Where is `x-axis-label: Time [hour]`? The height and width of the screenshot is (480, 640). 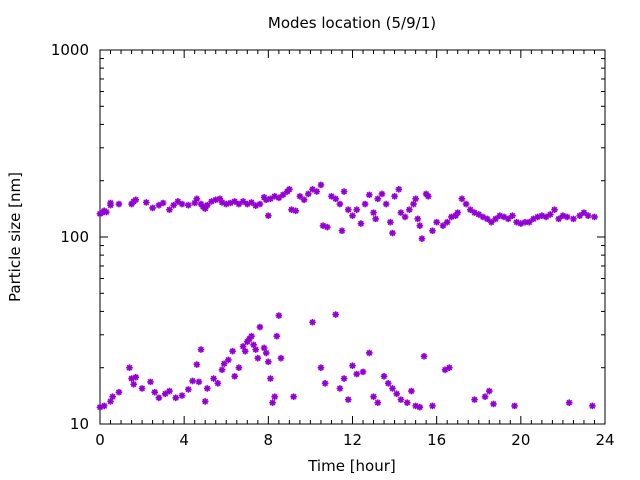 x-axis-label: Time [hour] is located at coordinates (351, 466).